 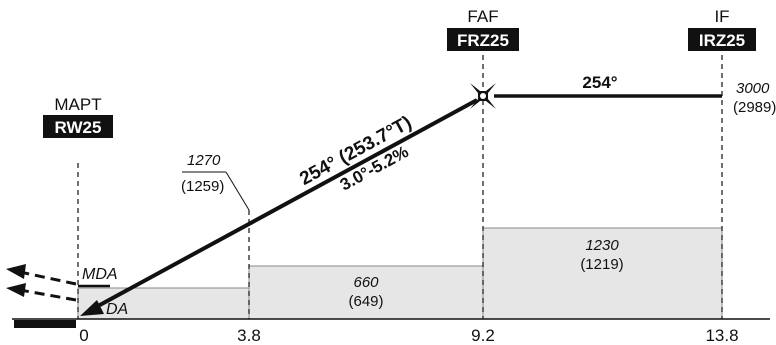 I want to click on if-ident-box, so click(x=722, y=39).